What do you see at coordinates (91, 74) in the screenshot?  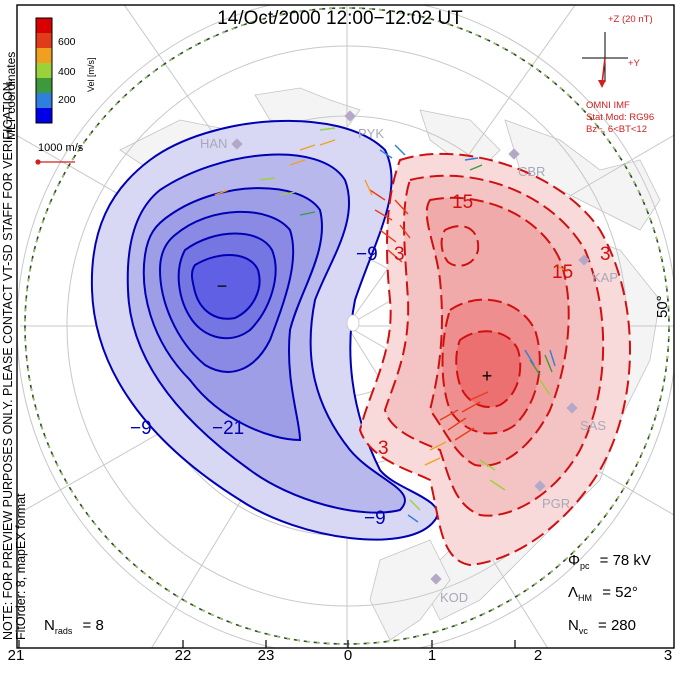 I see `colorbar-title: Vel [m/s]` at bounding box center [91, 74].